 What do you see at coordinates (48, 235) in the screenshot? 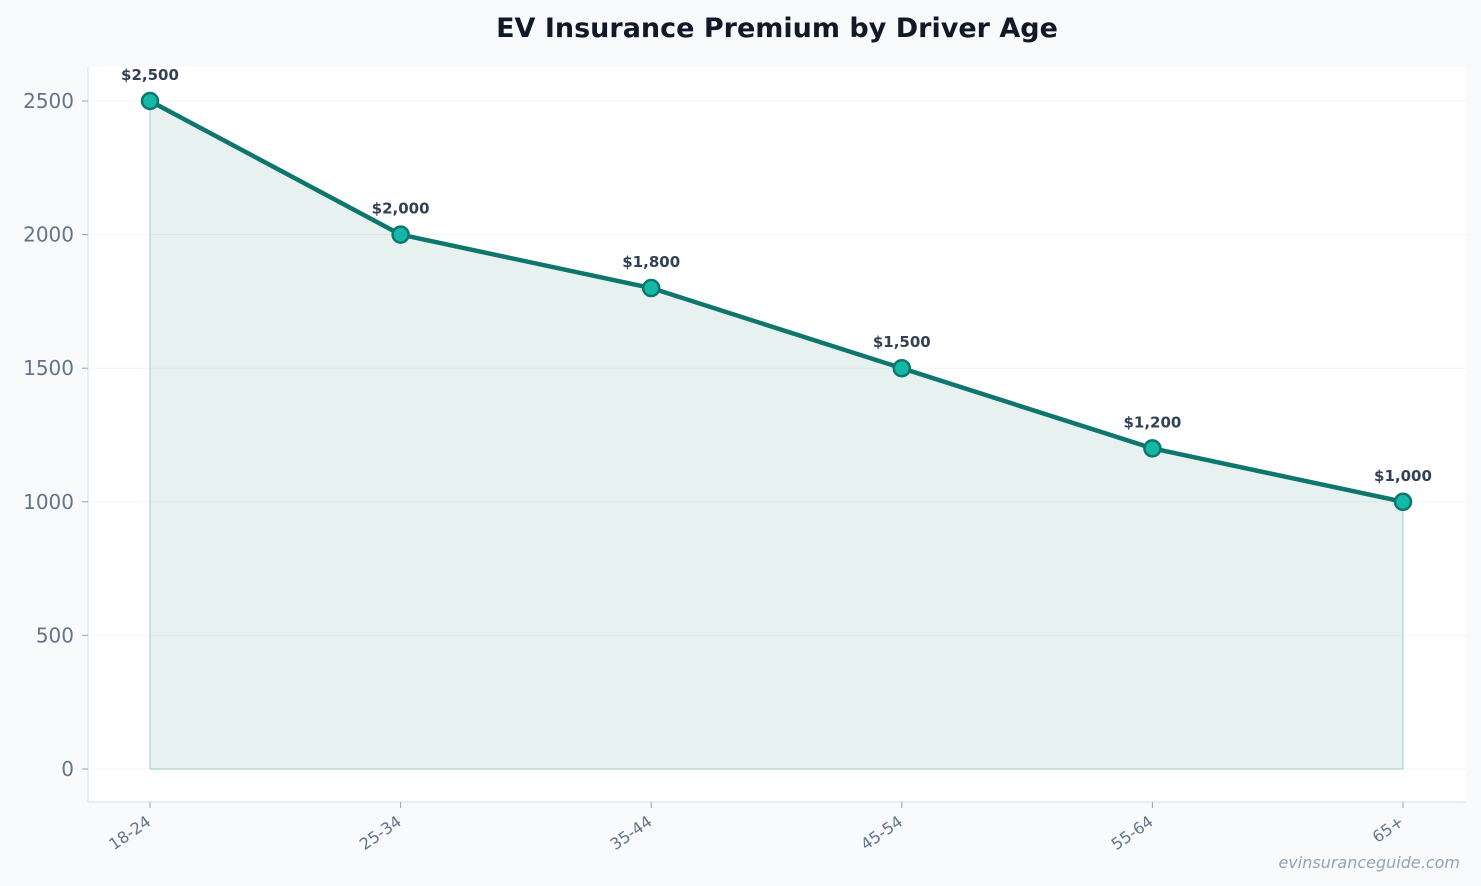
I see `y-tick-label: 2000` at bounding box center [48, 235].